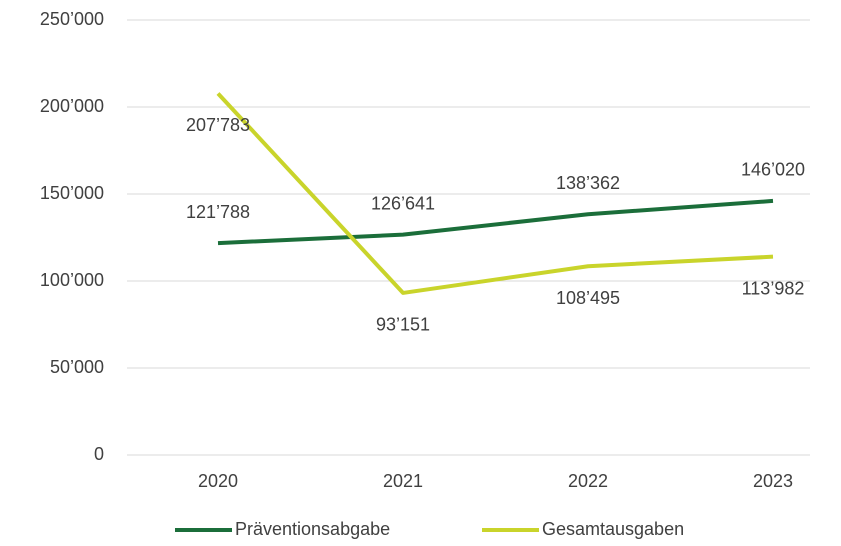  I want to click on y-tick-label: 100’000, so click(72, 280).